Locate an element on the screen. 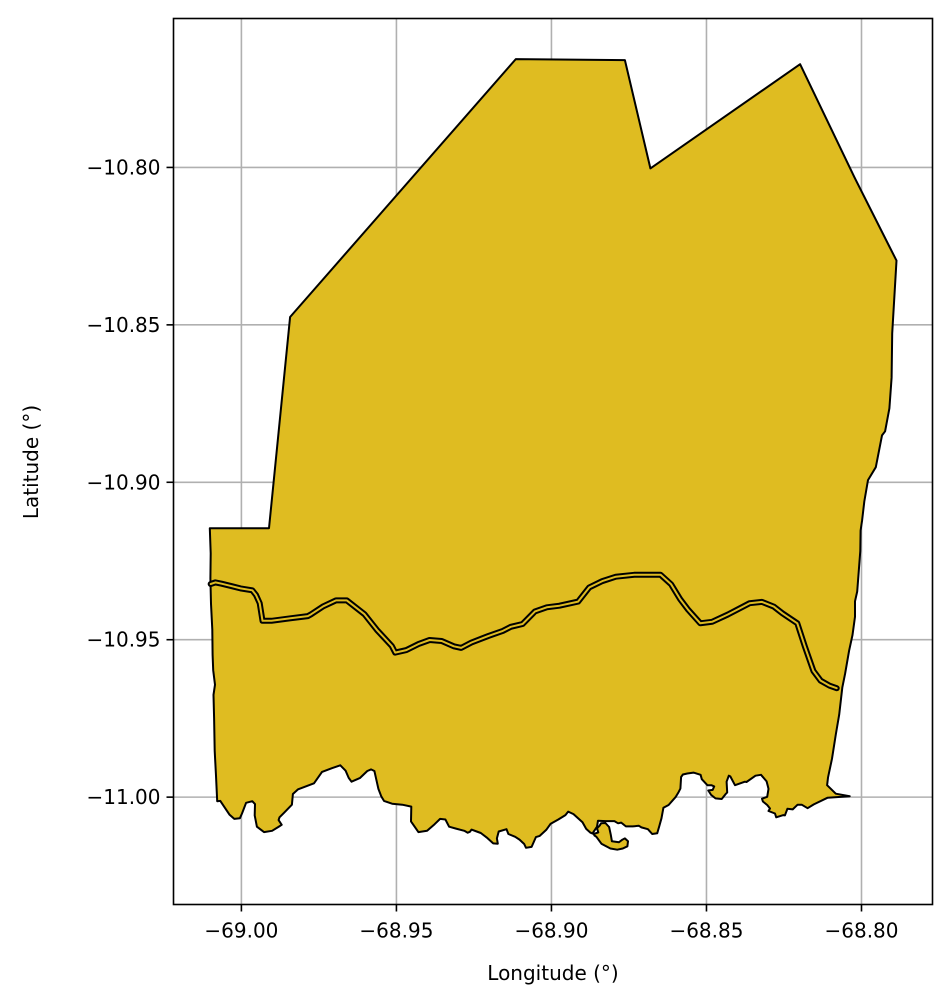  y-tick-label: −10.90 is located at coordinates (123, 482).